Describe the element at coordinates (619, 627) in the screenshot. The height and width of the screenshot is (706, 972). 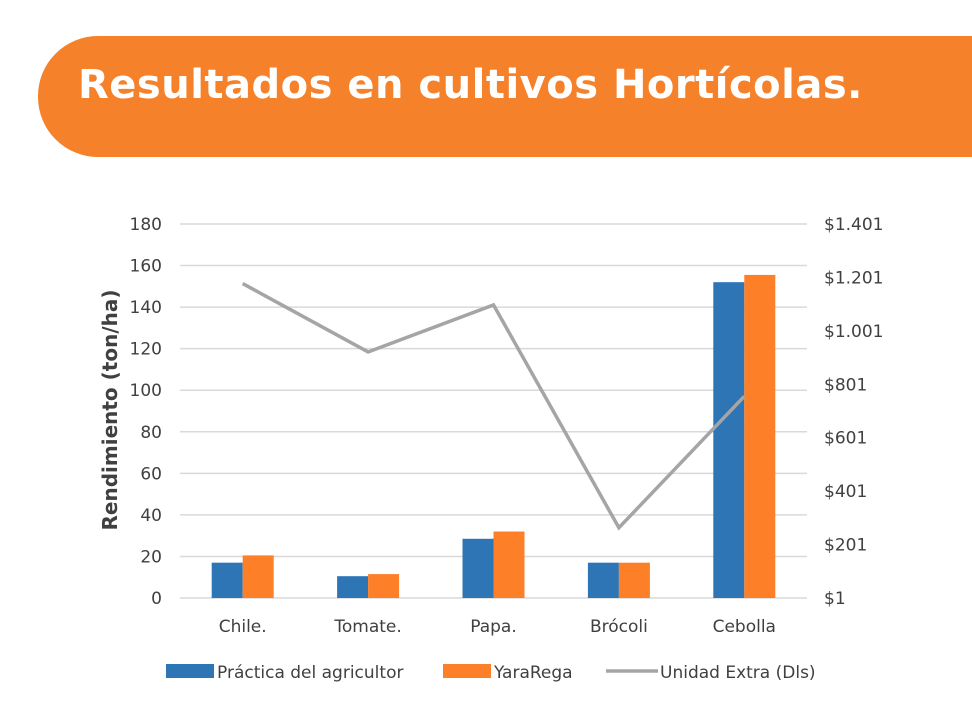
I see `x-tick-label: Brócoli` at that location.